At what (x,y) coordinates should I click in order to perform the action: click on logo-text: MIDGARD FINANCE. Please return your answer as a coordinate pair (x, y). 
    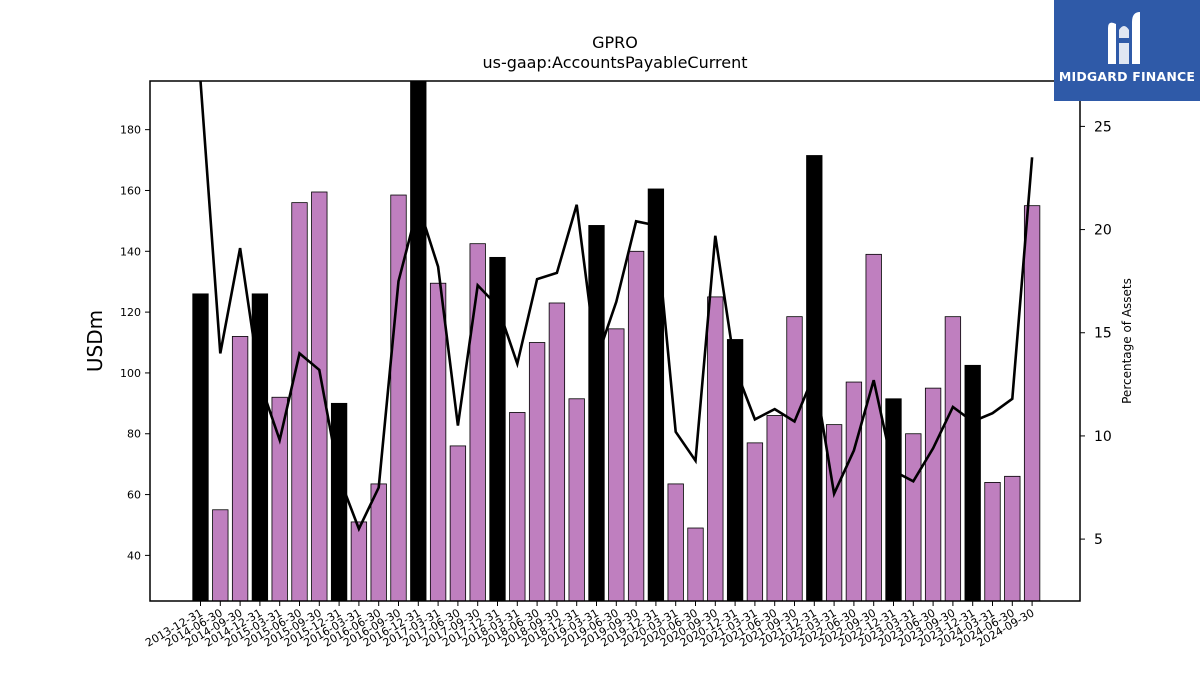
    Looking at the image, I should click on (1127, 76).